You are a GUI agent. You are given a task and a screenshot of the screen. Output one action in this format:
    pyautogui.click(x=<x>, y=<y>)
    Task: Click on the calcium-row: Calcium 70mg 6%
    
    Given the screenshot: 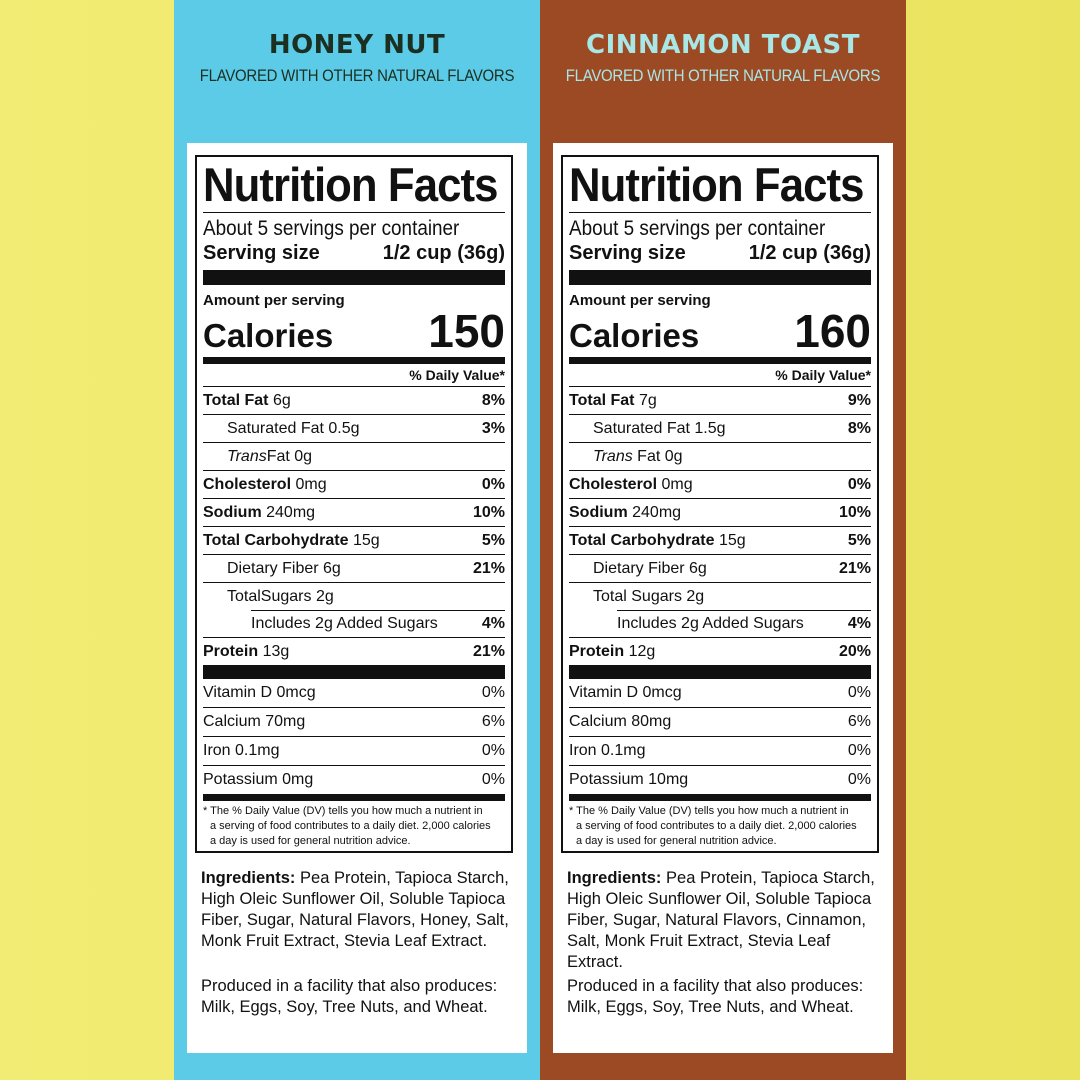 What is the action you would take?
    pyautogui.click(x=354, y=722)
    